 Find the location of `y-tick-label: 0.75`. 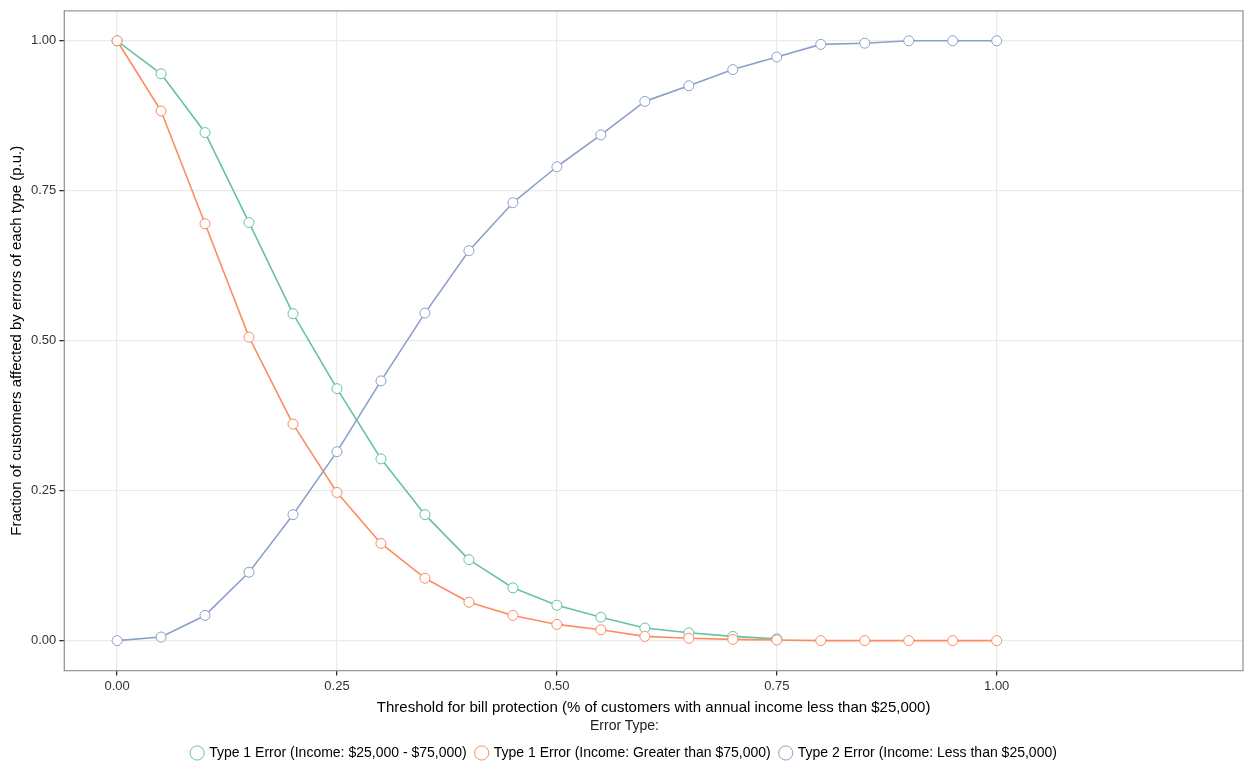

y-tick-label: 0.75 is located at coordinates (43, 190).